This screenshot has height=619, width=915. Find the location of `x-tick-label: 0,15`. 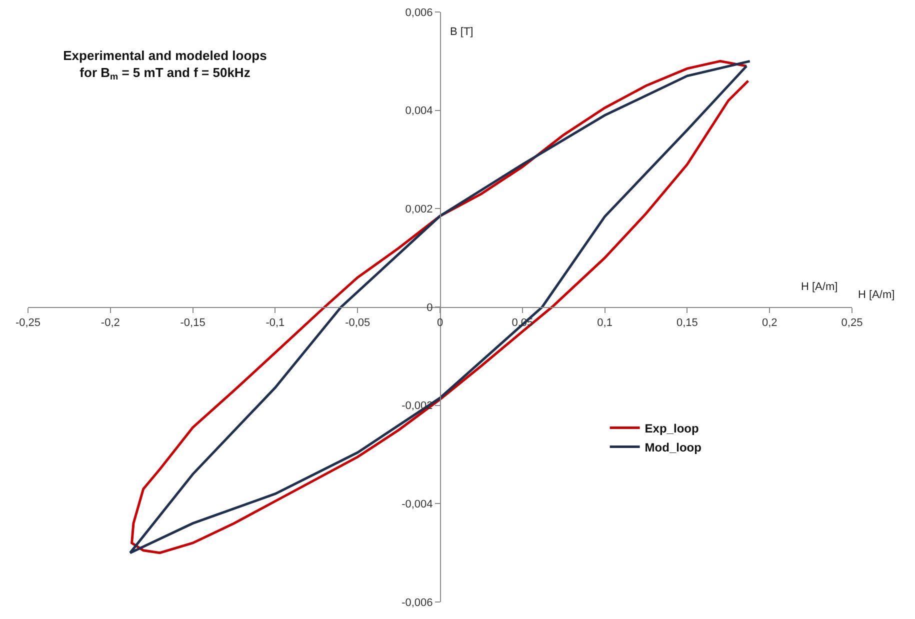

x-tick-label: 0,15 is located at coordinates (687, 323).